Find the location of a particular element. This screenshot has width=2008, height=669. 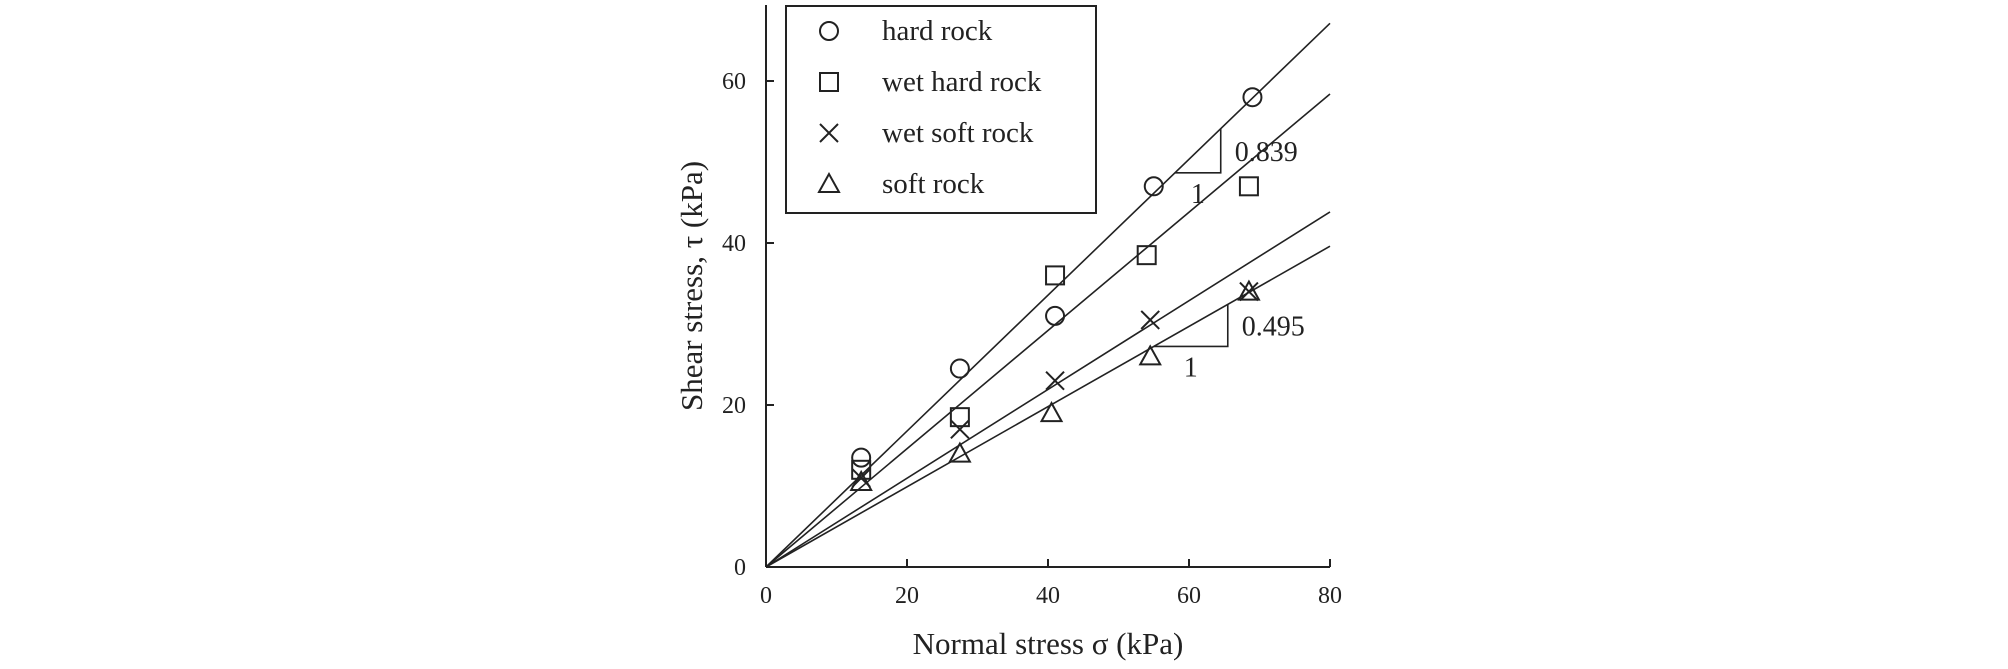

legend-label: soft rock is located at coordinates (933, 184).